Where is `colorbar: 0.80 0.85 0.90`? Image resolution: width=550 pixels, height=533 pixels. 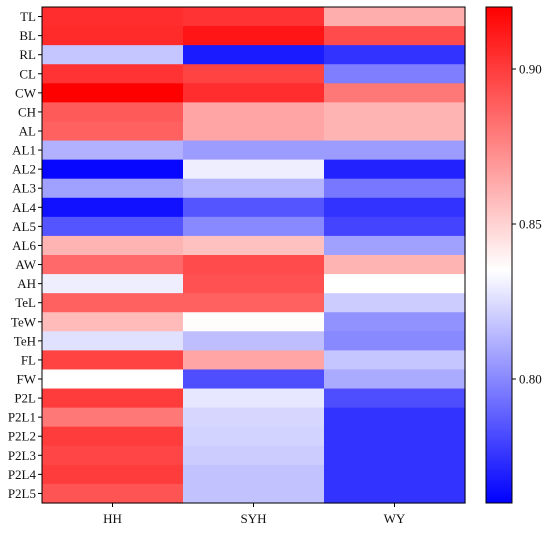 colorbar: 0.80 0.85 0.90 is located at coordinates (513, 255).